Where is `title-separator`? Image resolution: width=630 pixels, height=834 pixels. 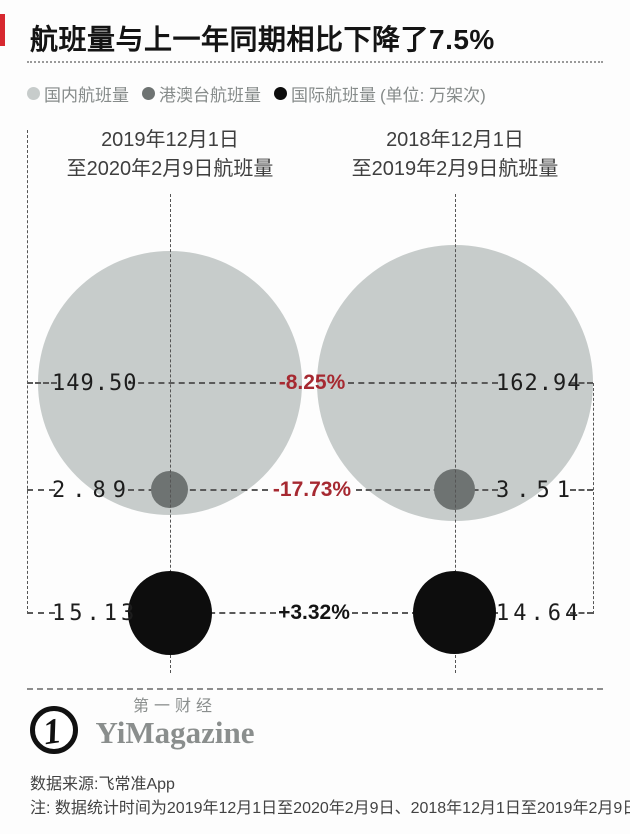 title-separator is located at coordinates (315, 62).